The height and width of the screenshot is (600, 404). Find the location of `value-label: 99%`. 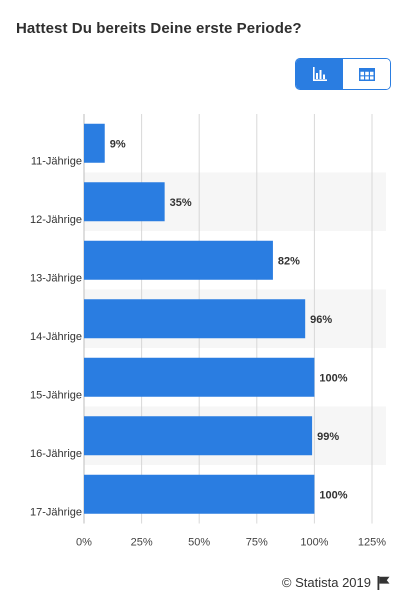

value-label: 99% is located at coordinates (328, 437).